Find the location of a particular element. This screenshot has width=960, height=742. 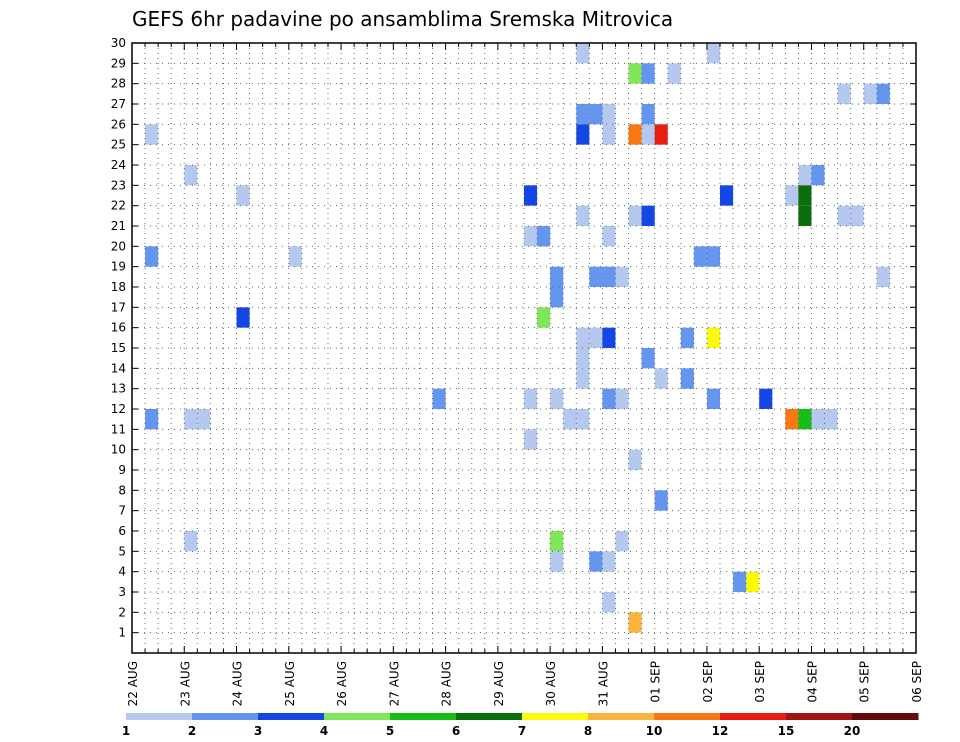

y-tick-label: 8 is located at coordinates (122, 490).